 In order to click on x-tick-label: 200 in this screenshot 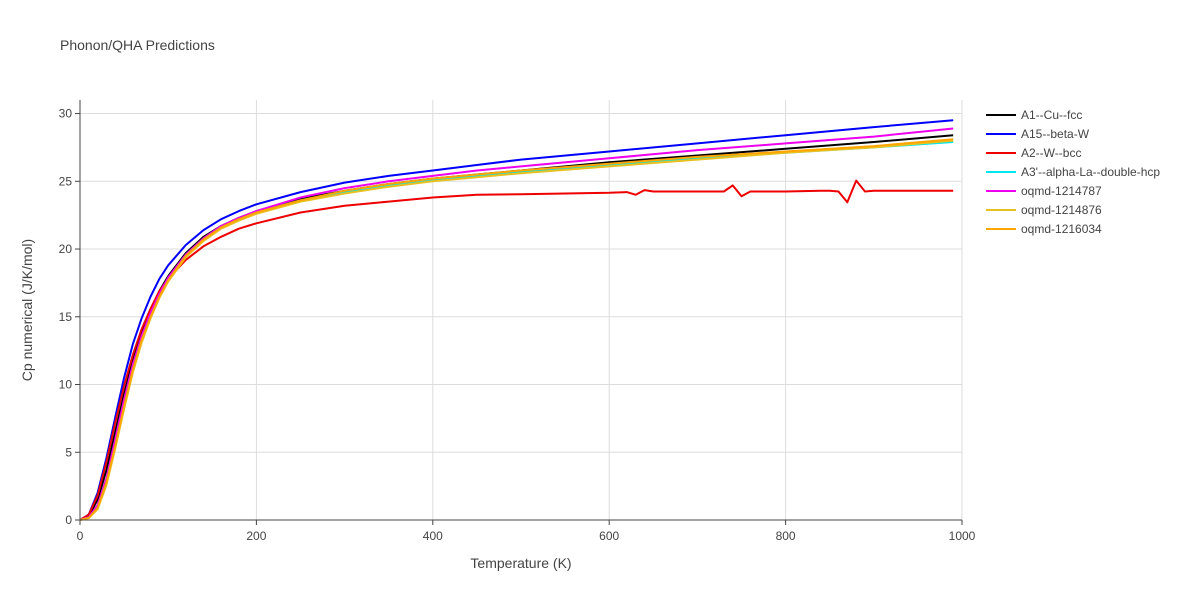, I will do `click(256, 536)`.